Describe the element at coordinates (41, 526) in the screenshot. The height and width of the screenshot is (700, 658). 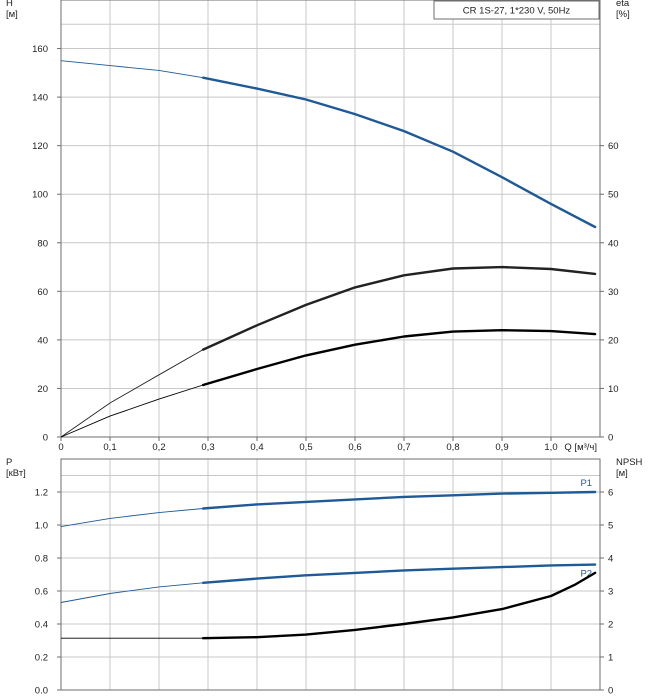
I see `power-npsh-left-tick-label: 1.0` at that location.